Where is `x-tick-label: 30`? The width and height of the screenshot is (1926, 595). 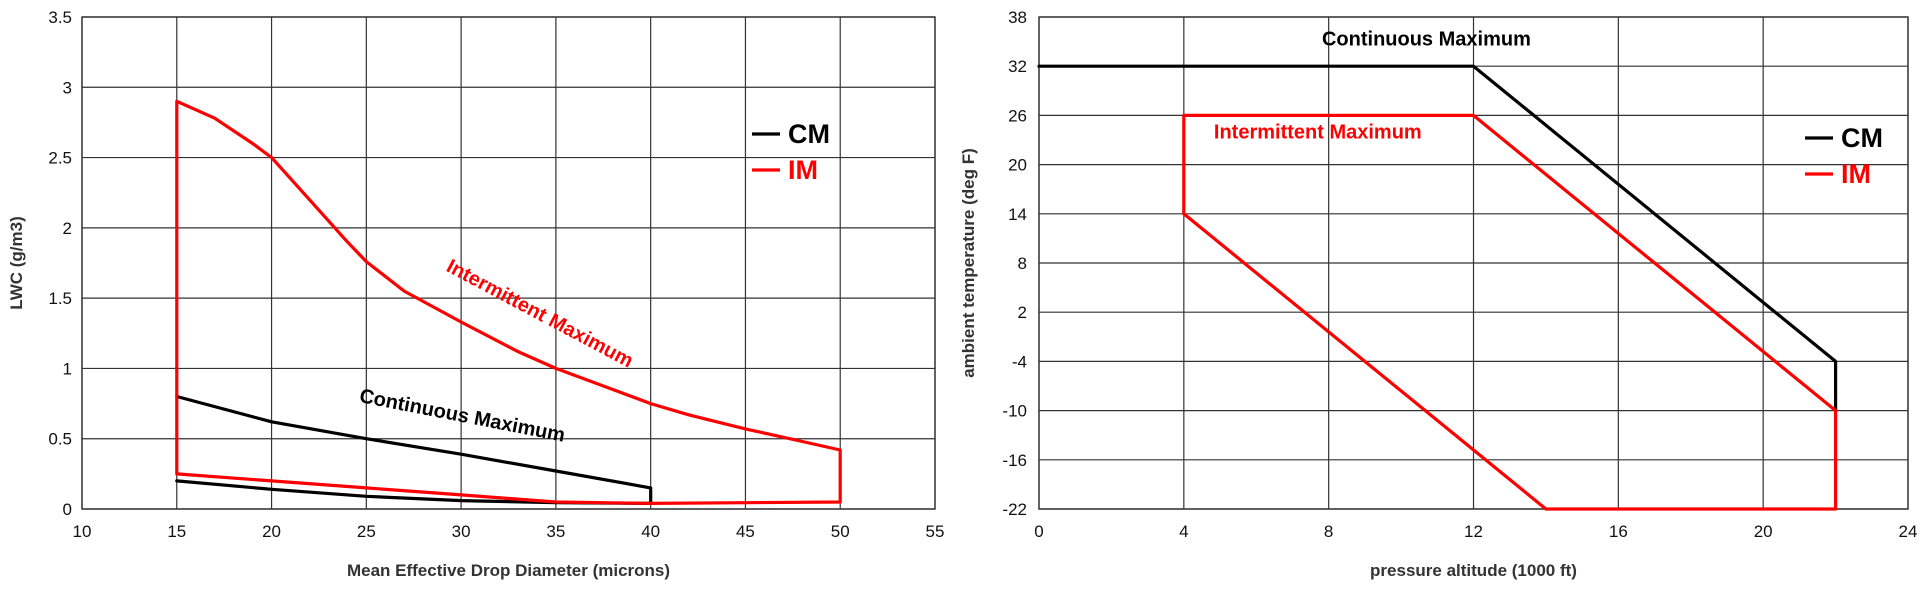
x-tick-label: 30 is located at coordinates (461, 531).